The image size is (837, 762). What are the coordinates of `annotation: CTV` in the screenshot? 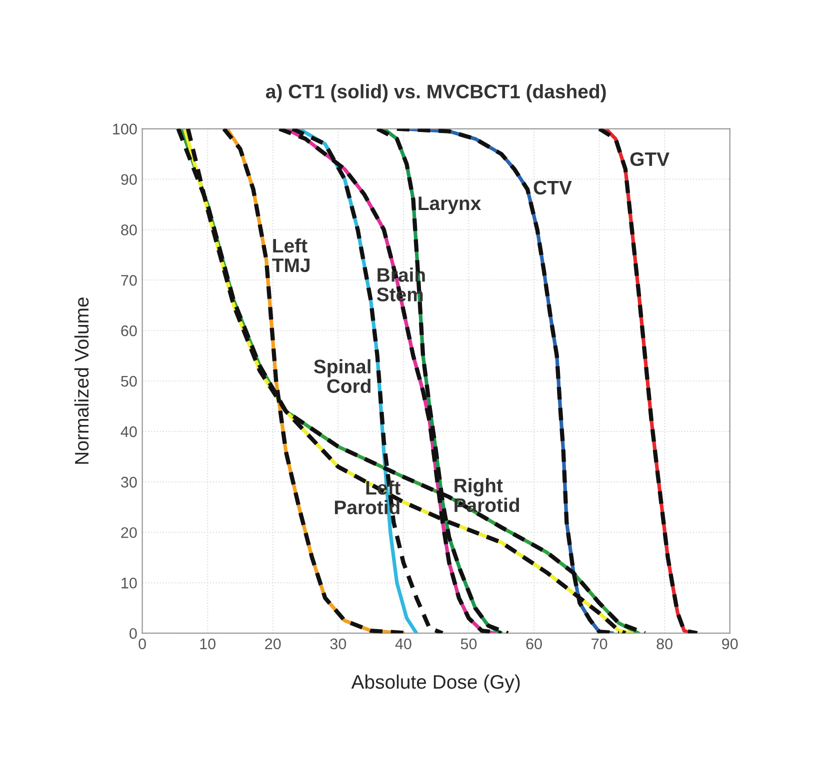 It's located at (553, 187).